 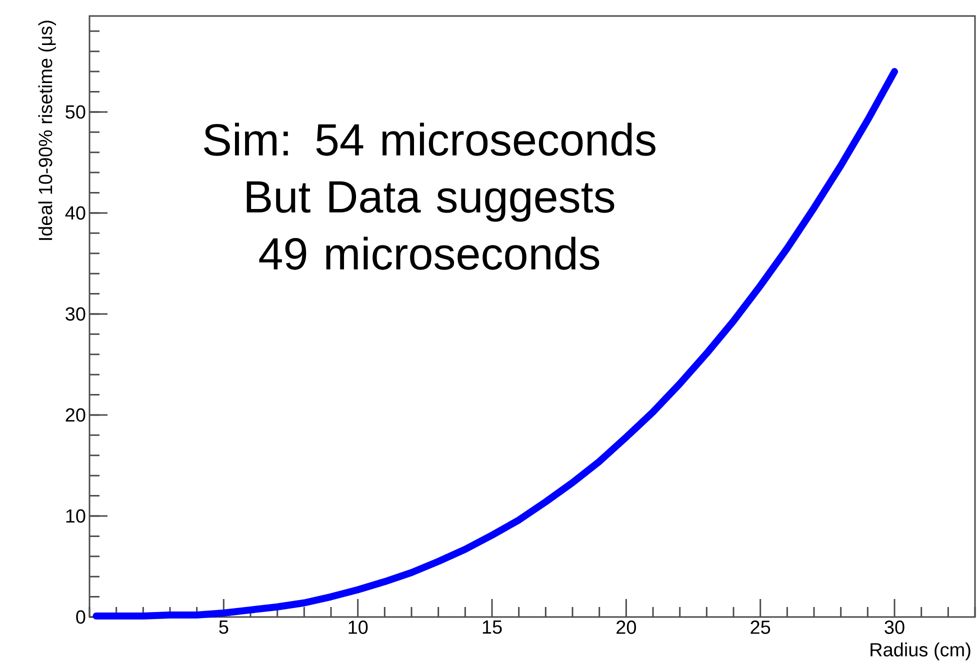 I want to click on y-tick-label: 20, so click(x=76, y=415).